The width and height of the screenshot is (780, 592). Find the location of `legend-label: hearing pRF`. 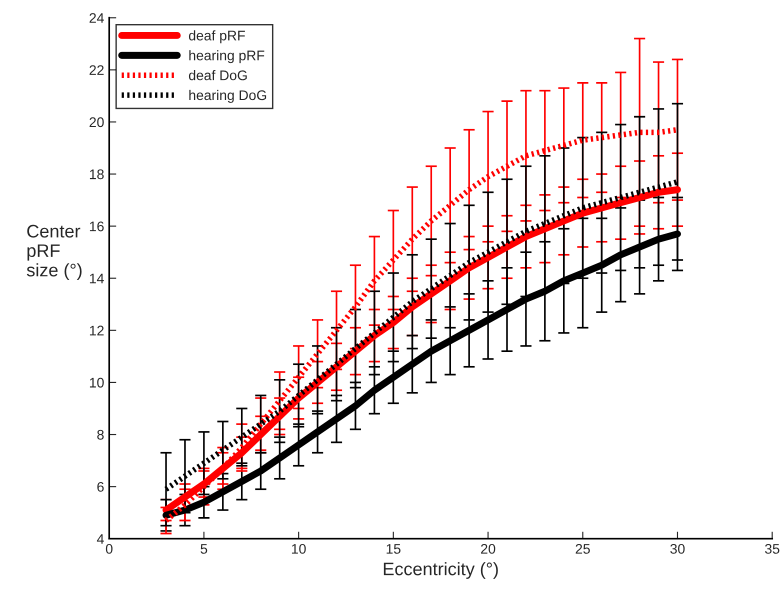

legend-label: hearing pRF is located at coordinates (226, 57).